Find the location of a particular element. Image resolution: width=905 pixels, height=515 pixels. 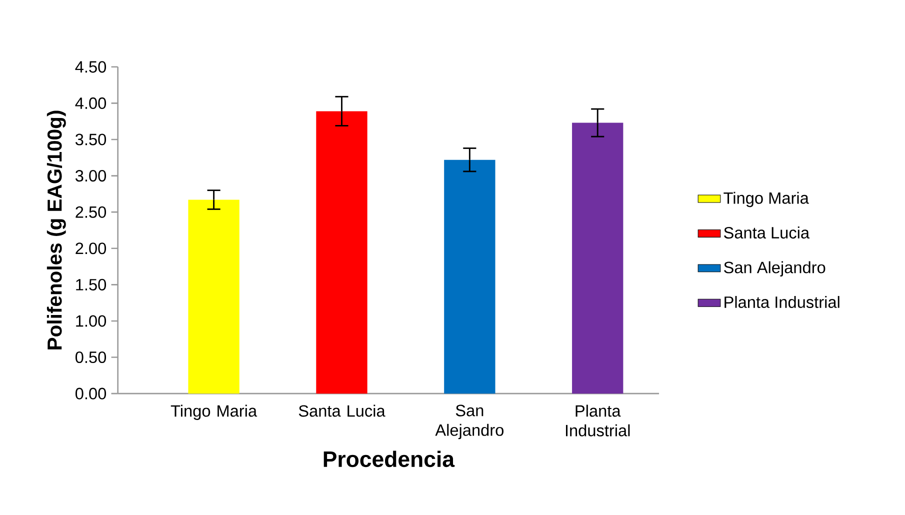

y-tick-label: 3.00 is located at coordinates (90, 176).